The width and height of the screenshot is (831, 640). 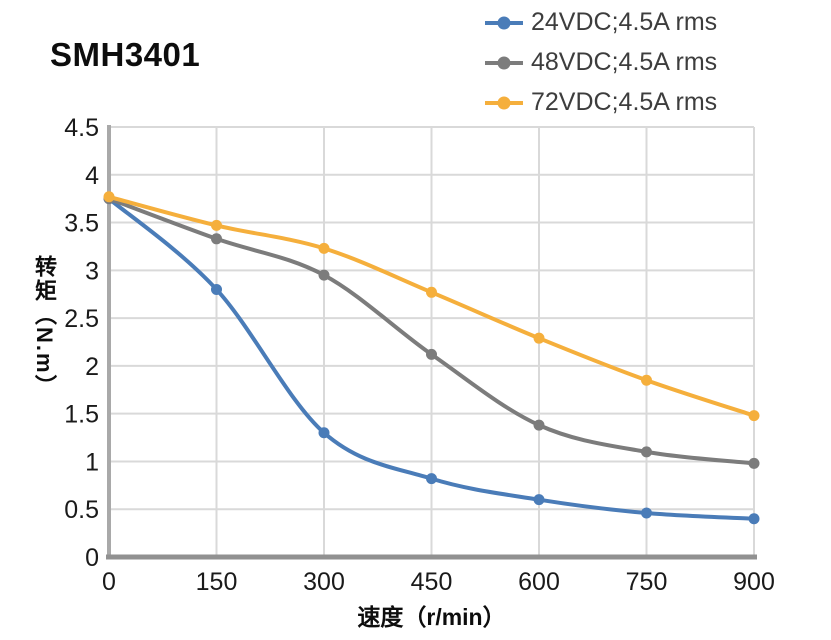 What do you see at coordinates (432, 582) in the screenshot?
I see `x-tick-label: 450` at bounding box center [432, 582].